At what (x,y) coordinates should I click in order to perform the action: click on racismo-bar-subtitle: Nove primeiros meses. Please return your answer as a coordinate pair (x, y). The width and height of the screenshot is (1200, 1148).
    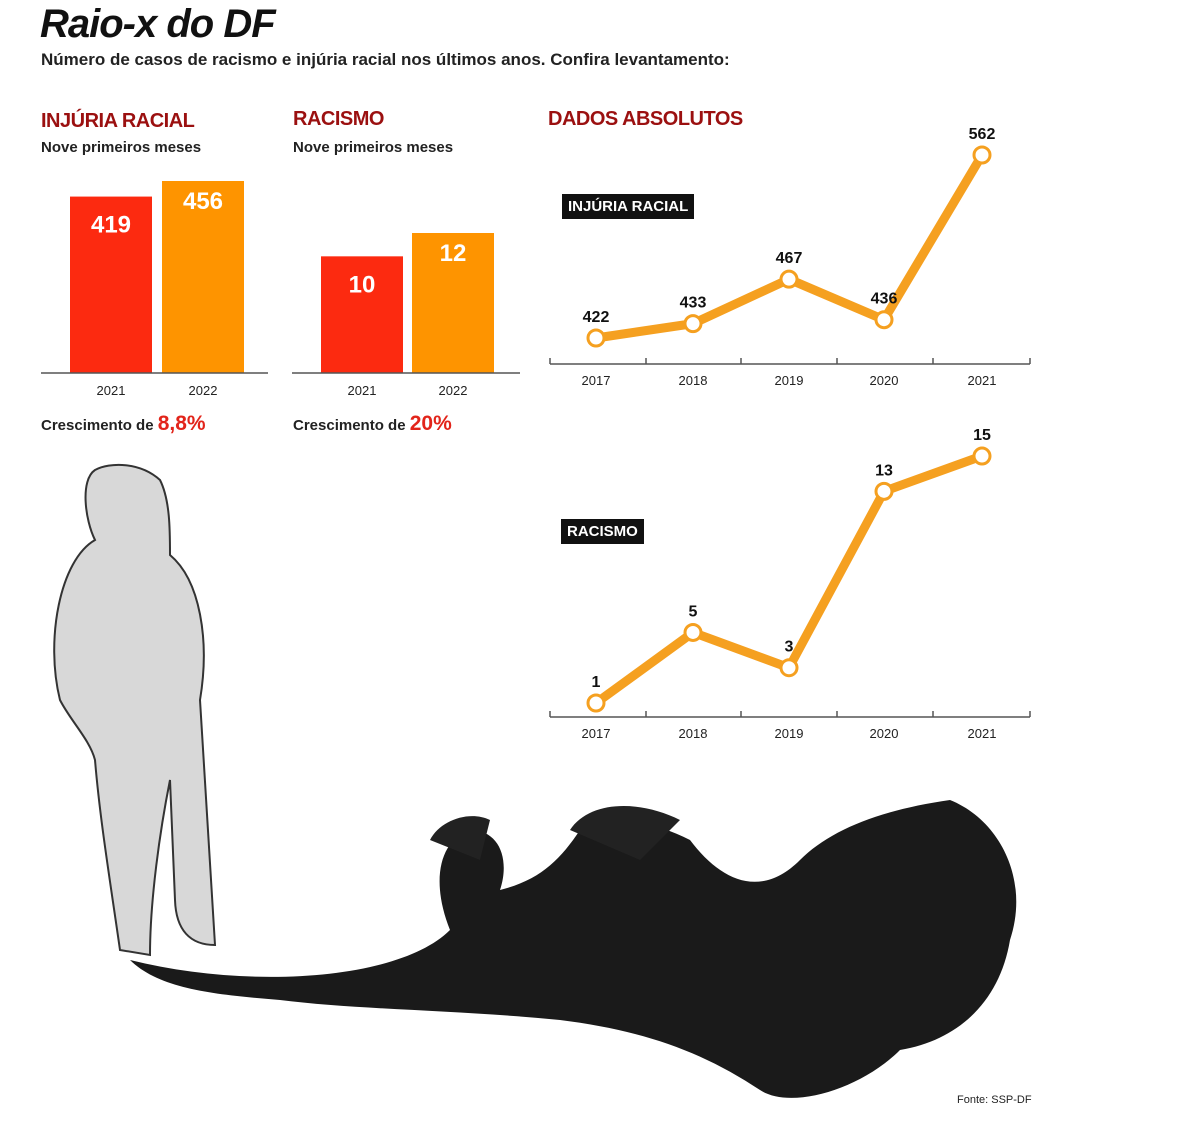
    Looking at the image, I should click on (373, 147).